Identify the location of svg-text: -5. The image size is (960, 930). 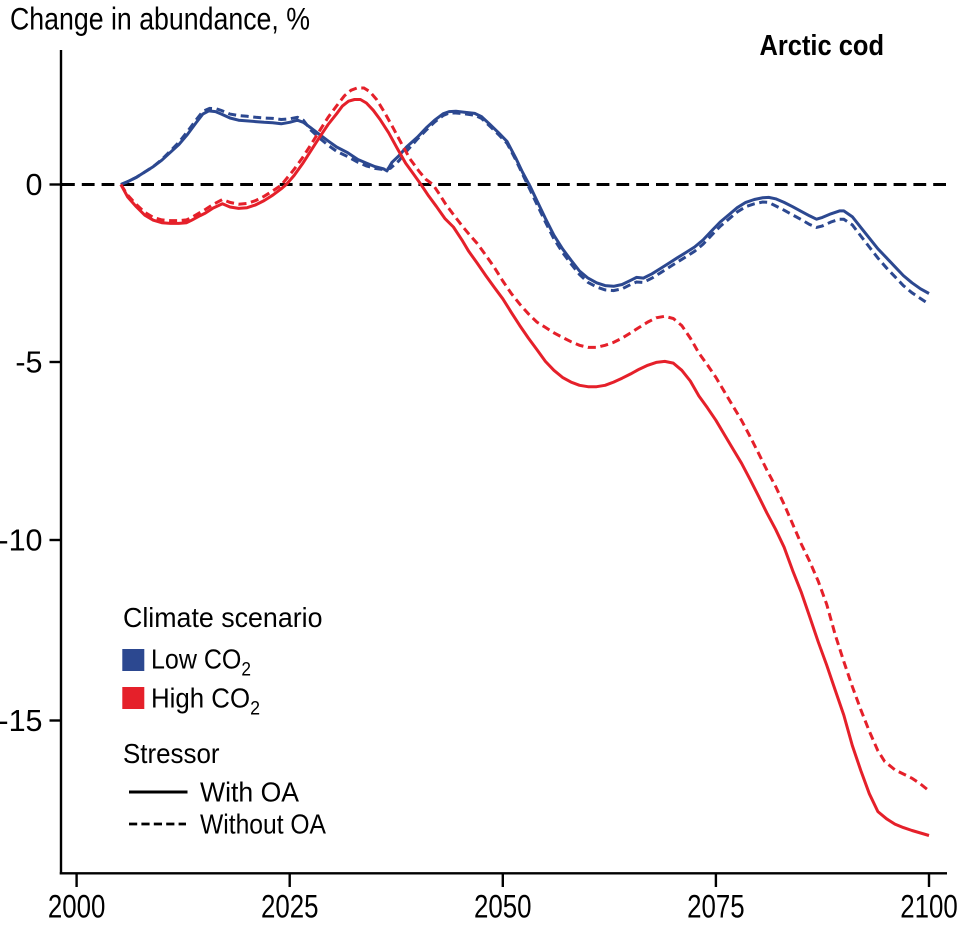
(28, 363).